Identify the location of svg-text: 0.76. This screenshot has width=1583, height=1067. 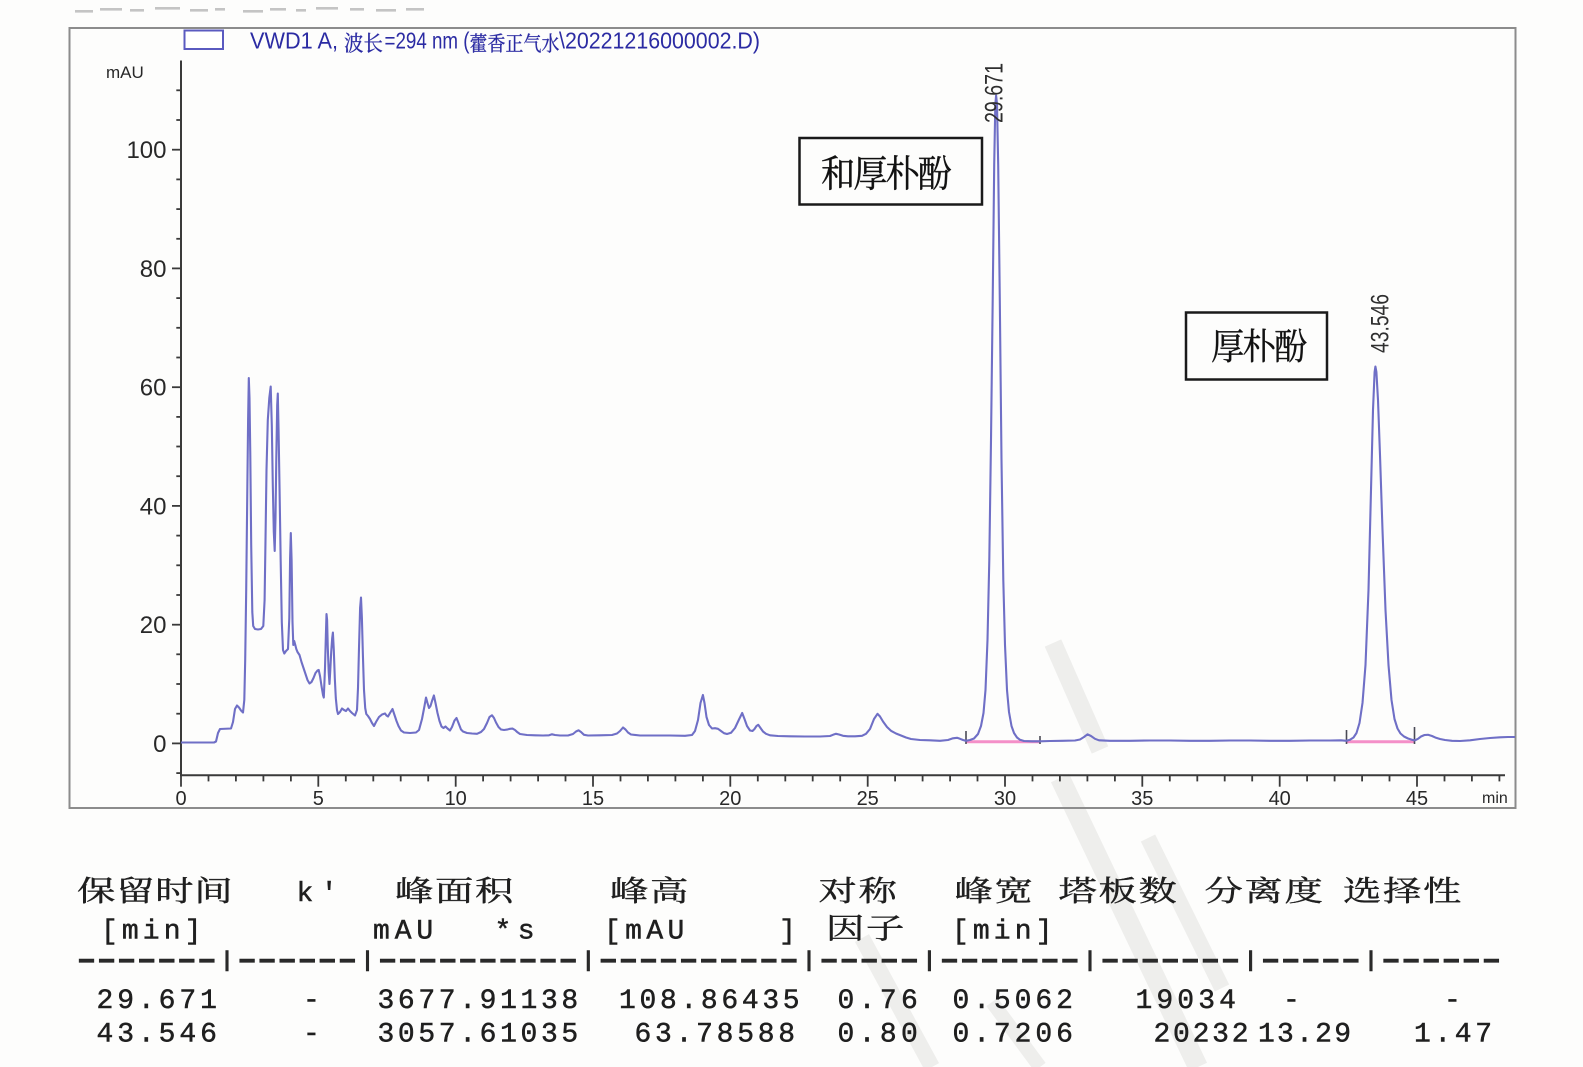
(878, 1001).